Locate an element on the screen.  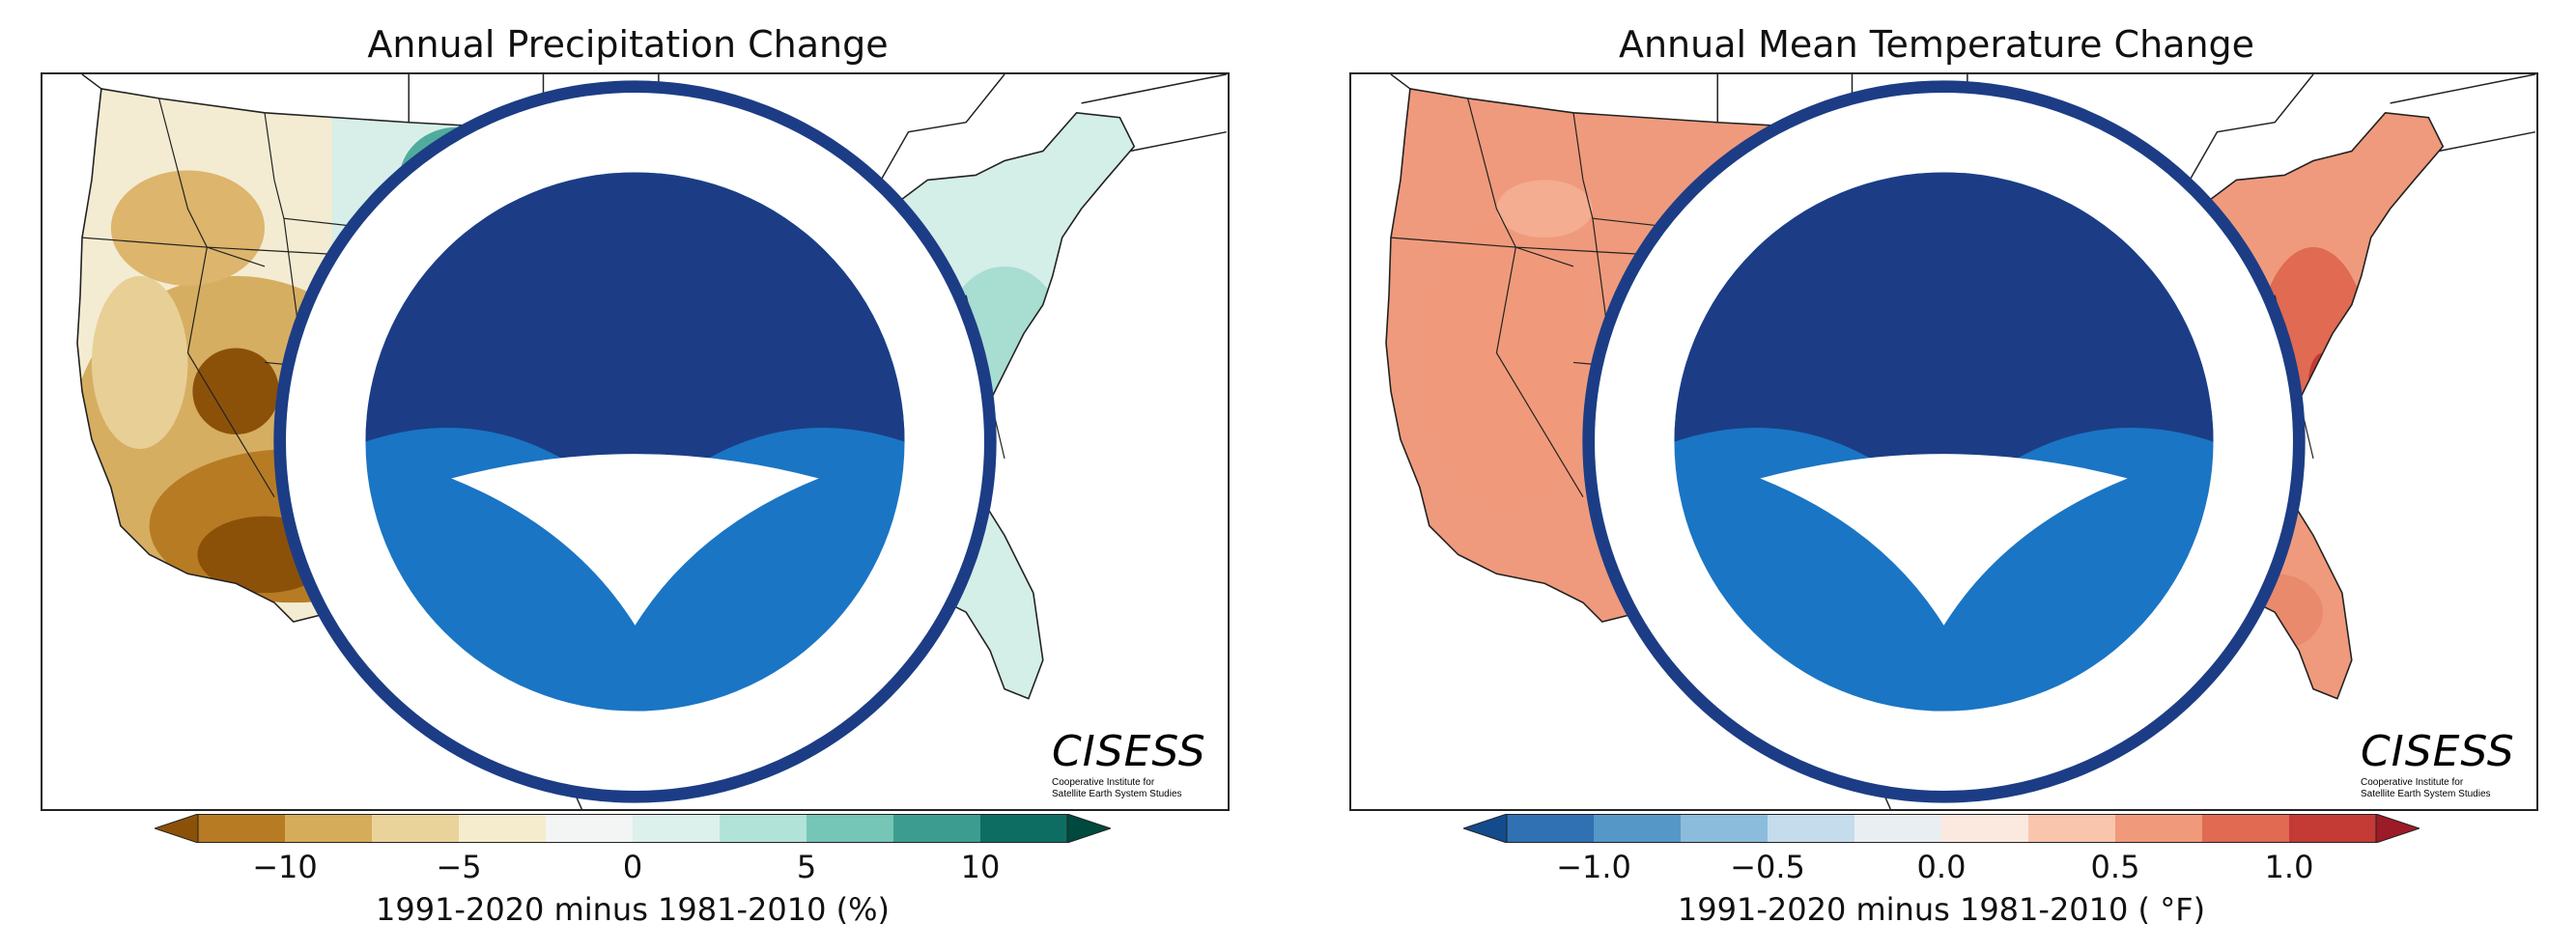
colorbar-tick: 10 is located at coordinates (980, 867).